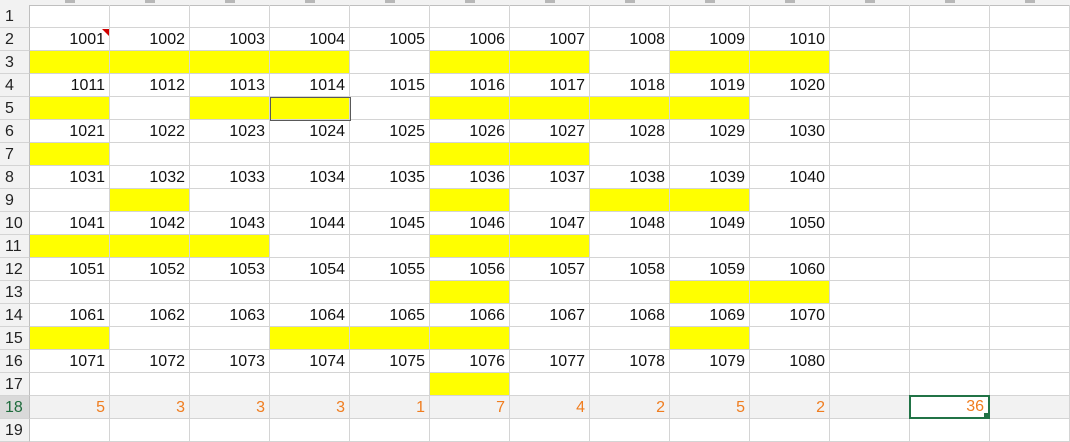 The image size is (1070, 442). Describe the element at coordinates (470, 269) in the screenshot. I see `number-cell: 1056` at that location.